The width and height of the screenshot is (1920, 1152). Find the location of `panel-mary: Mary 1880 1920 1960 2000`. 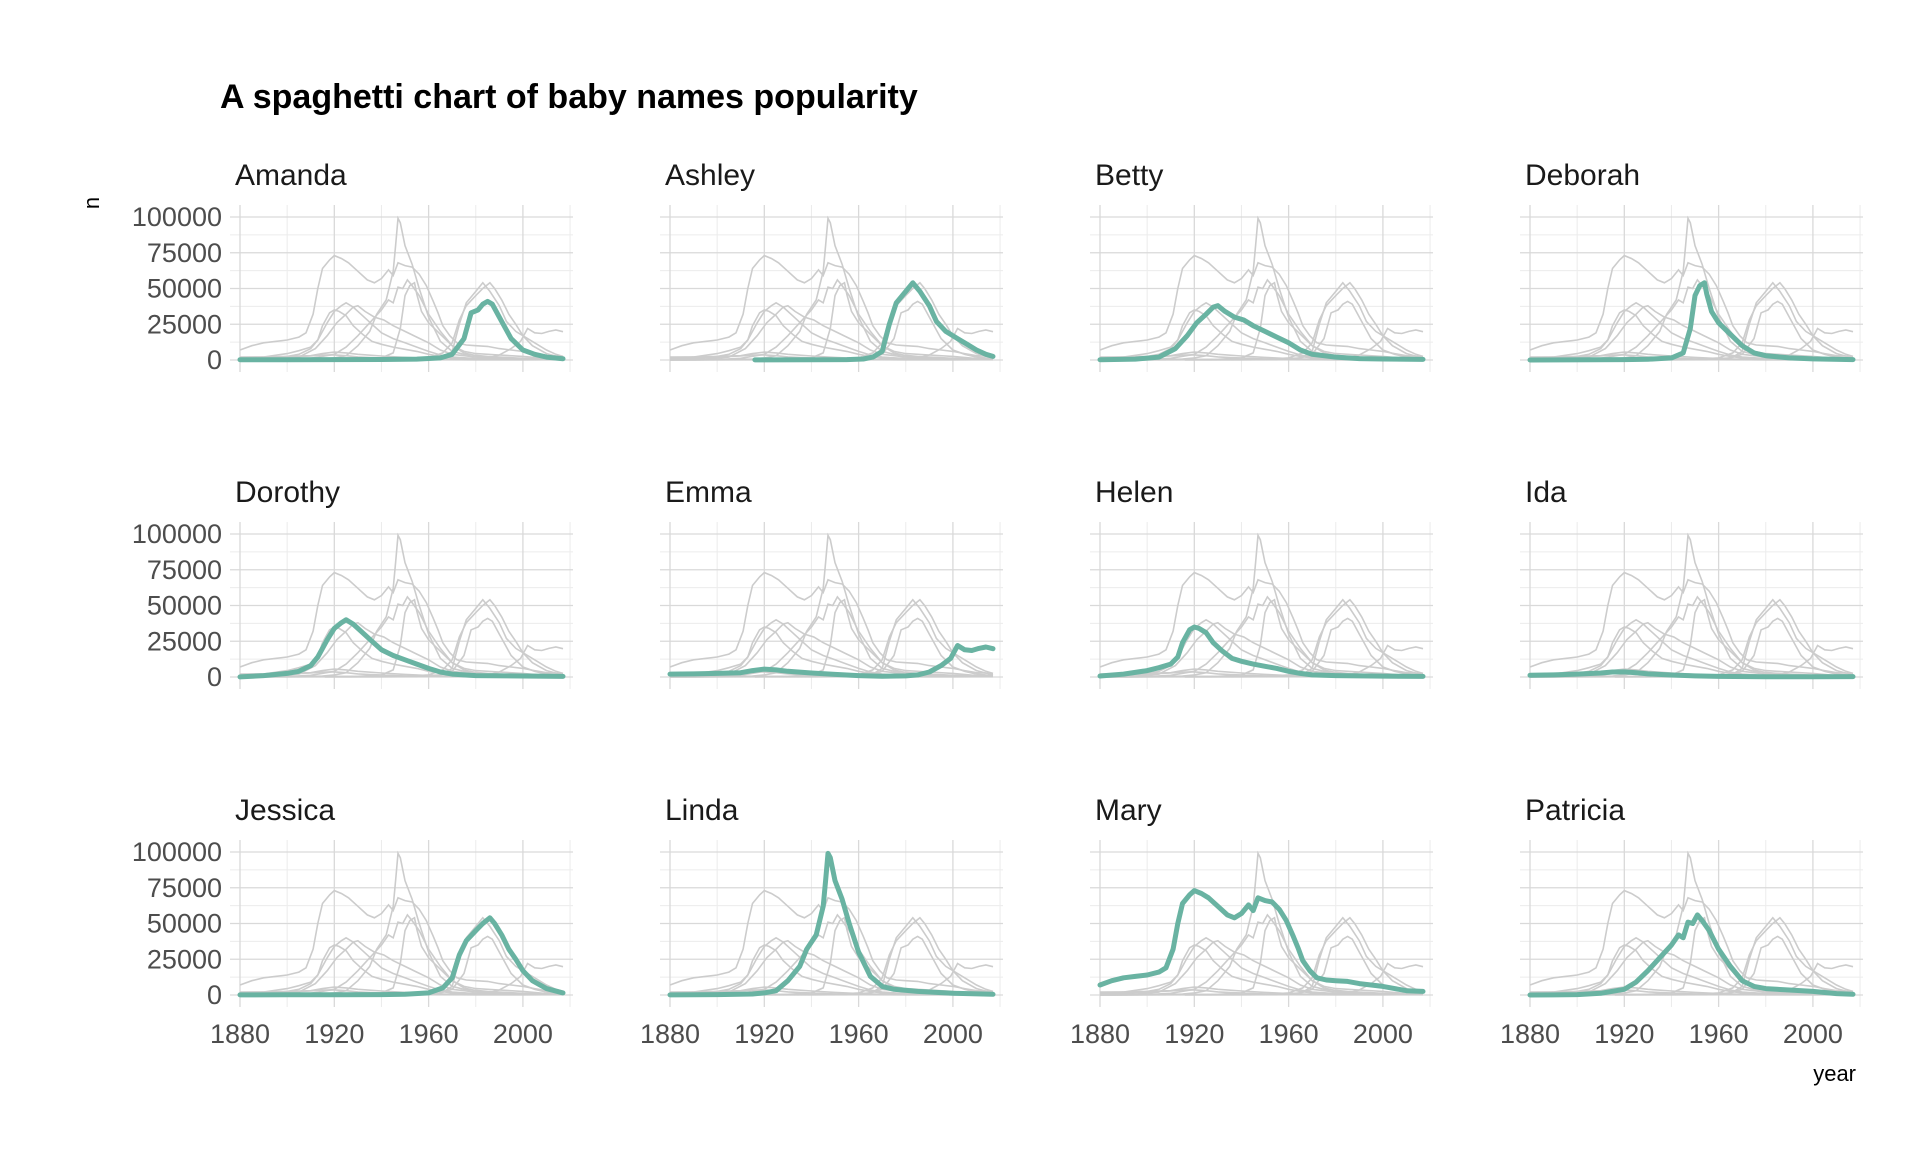

panel-mary: Mary 1880 1920 1960 2000 is located at coordinates (1251, 921).